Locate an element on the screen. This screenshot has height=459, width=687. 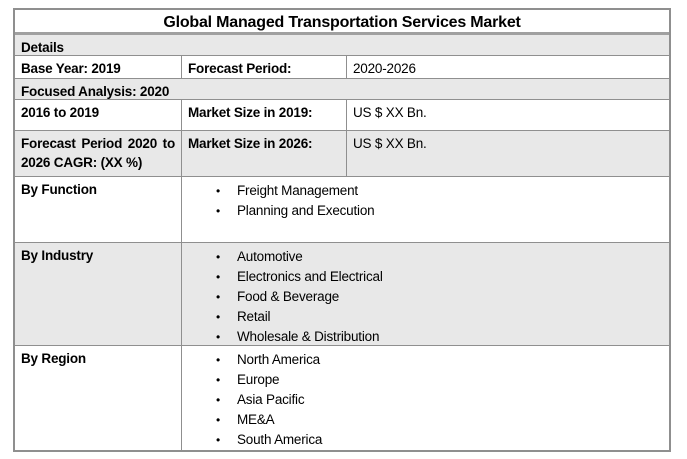
forecast-period-label: Forecast Period: is located at coordinates (264, 67).